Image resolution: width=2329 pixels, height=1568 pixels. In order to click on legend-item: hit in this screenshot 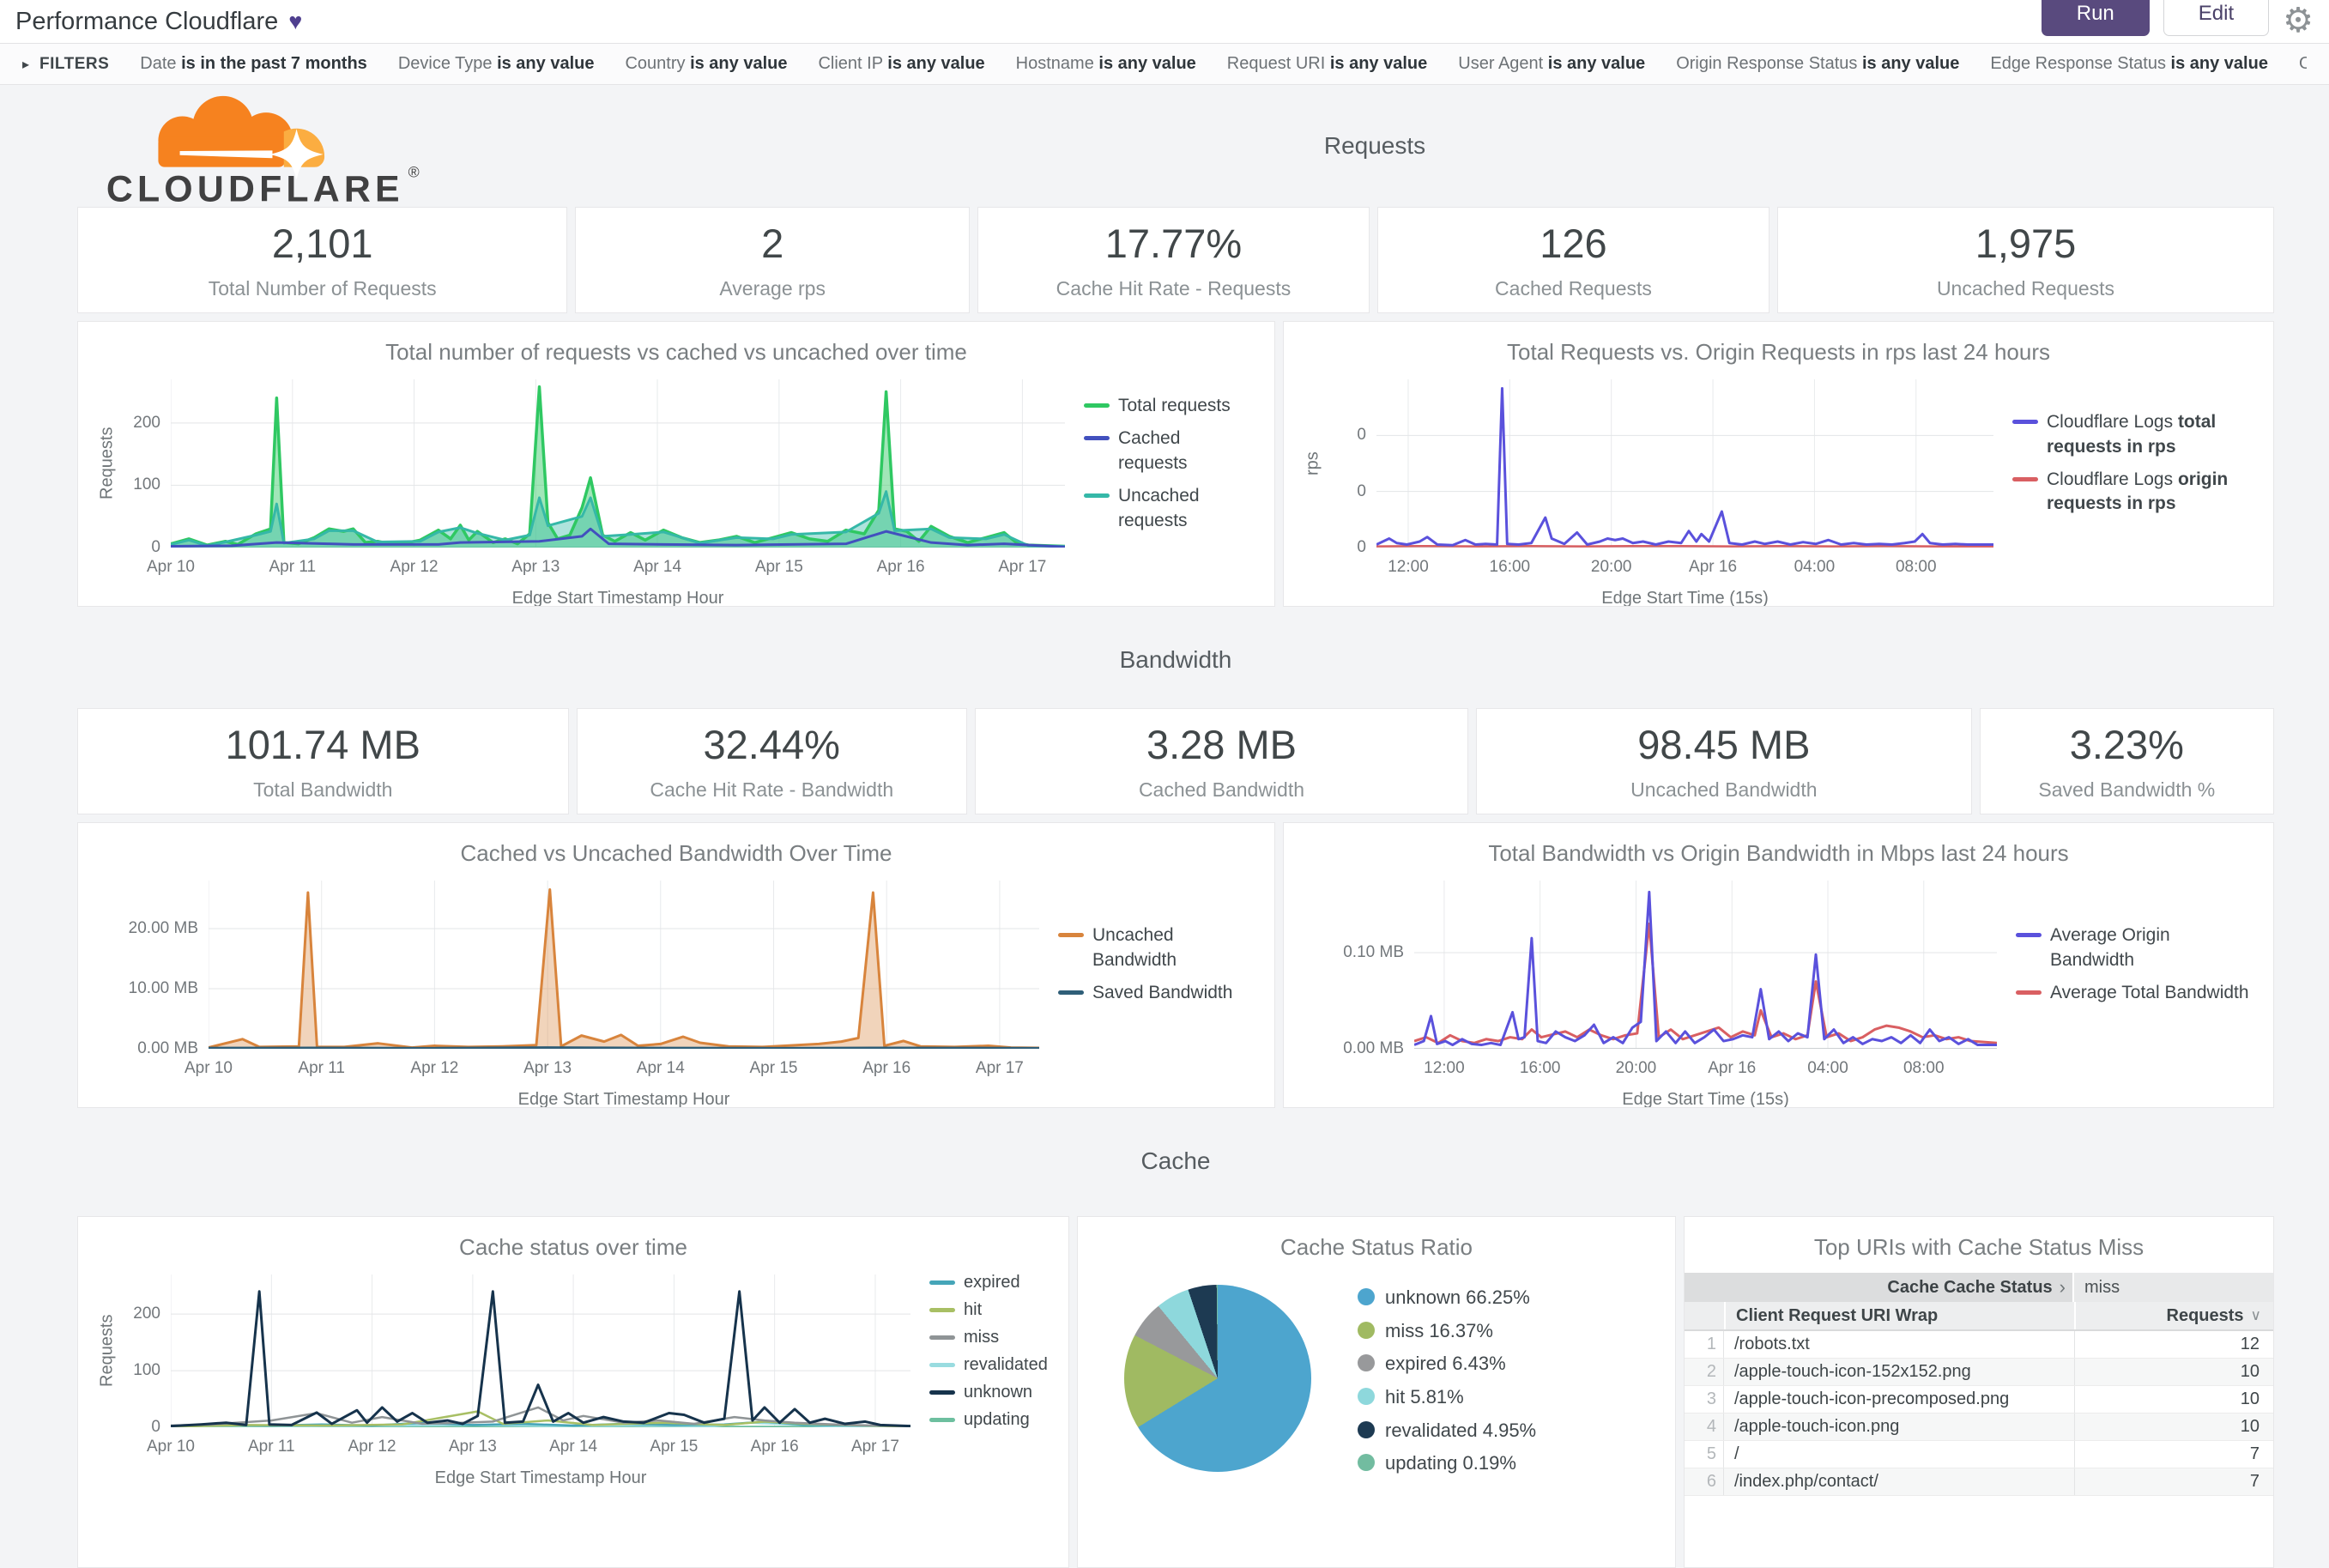, I will do `click(987, 1310)`.